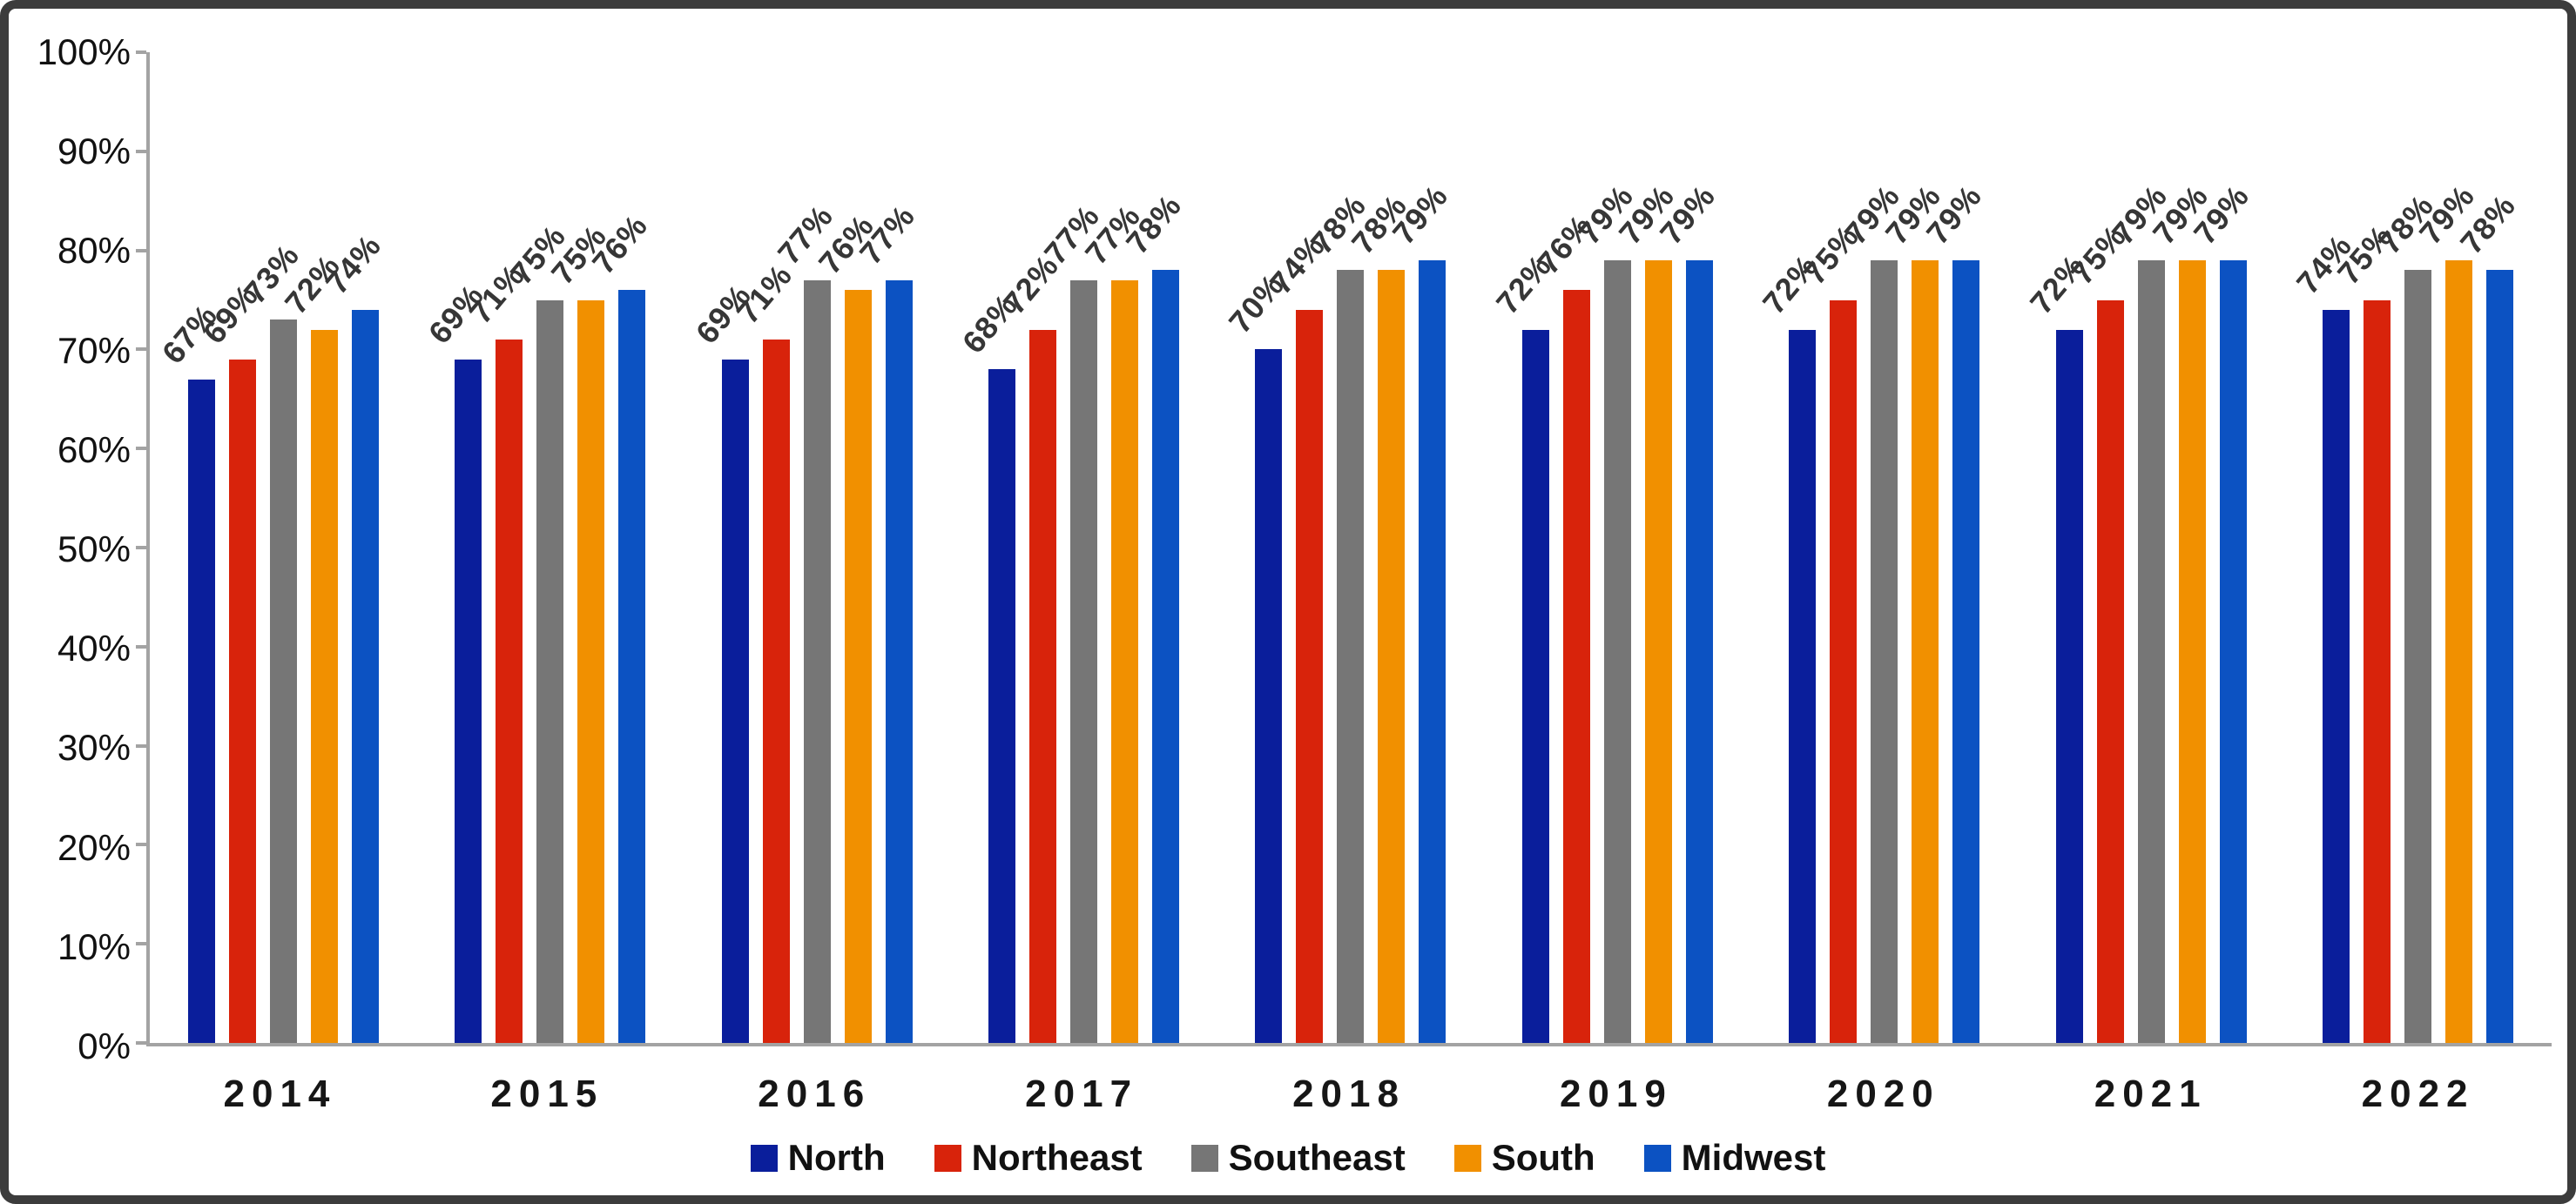 This screenshot has height=1204, width=2576. I want to click on legend-swatch-midwest, so click(1657, 1158).